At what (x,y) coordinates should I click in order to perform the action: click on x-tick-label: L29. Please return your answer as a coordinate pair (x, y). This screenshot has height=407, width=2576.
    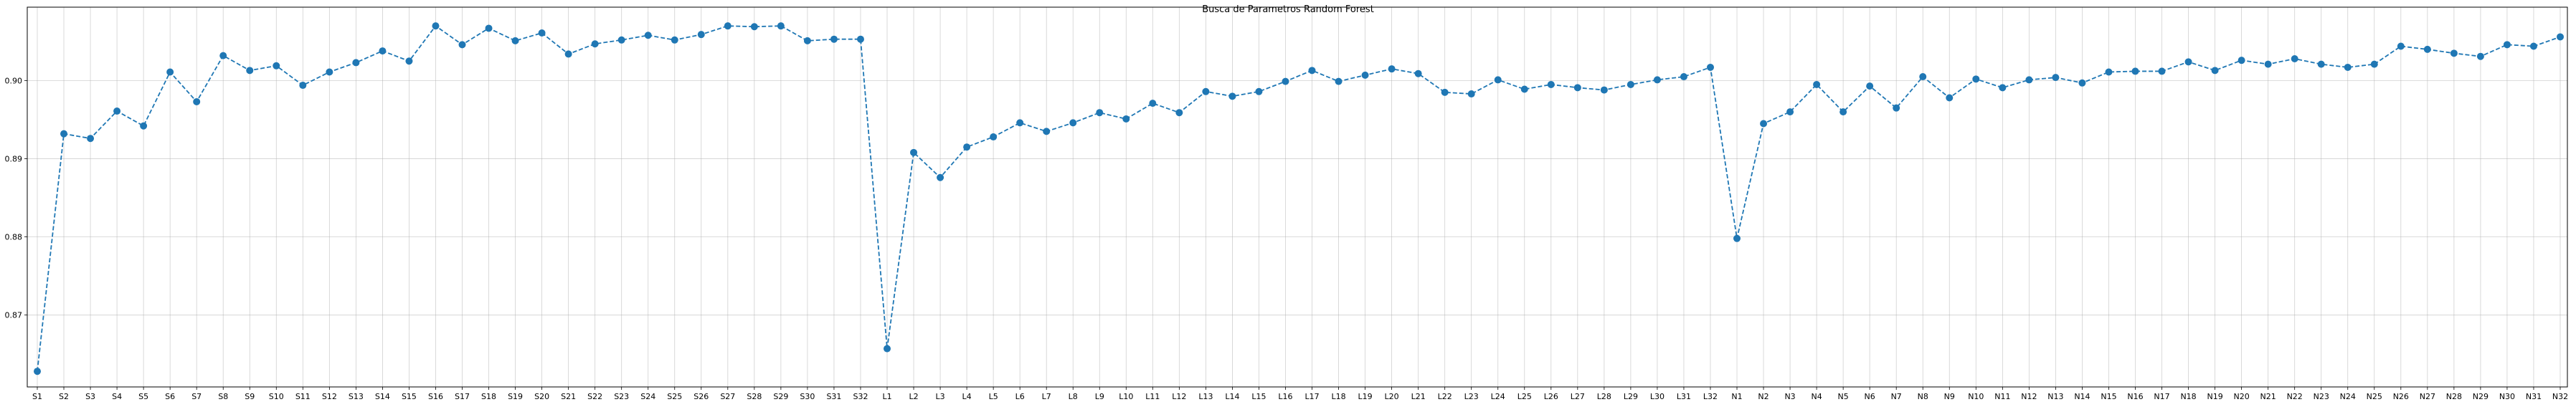
    Looking at the image, I should click on (1631, 396).